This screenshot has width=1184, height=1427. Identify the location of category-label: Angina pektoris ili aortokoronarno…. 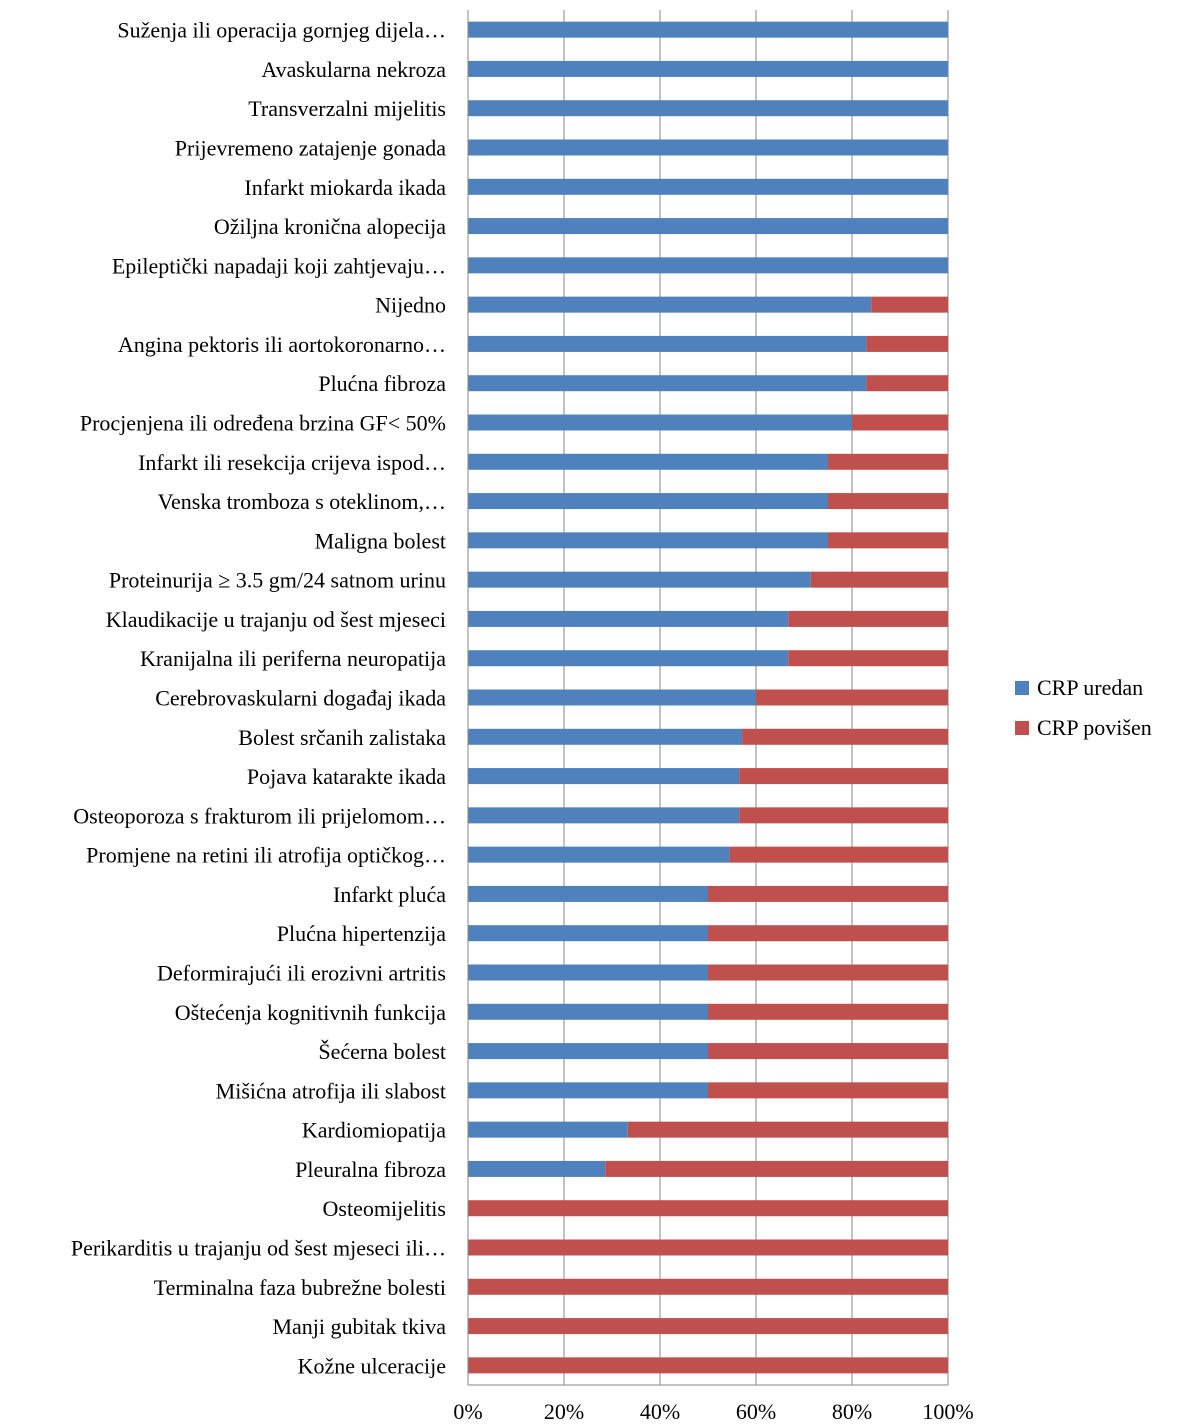
(282, 344).